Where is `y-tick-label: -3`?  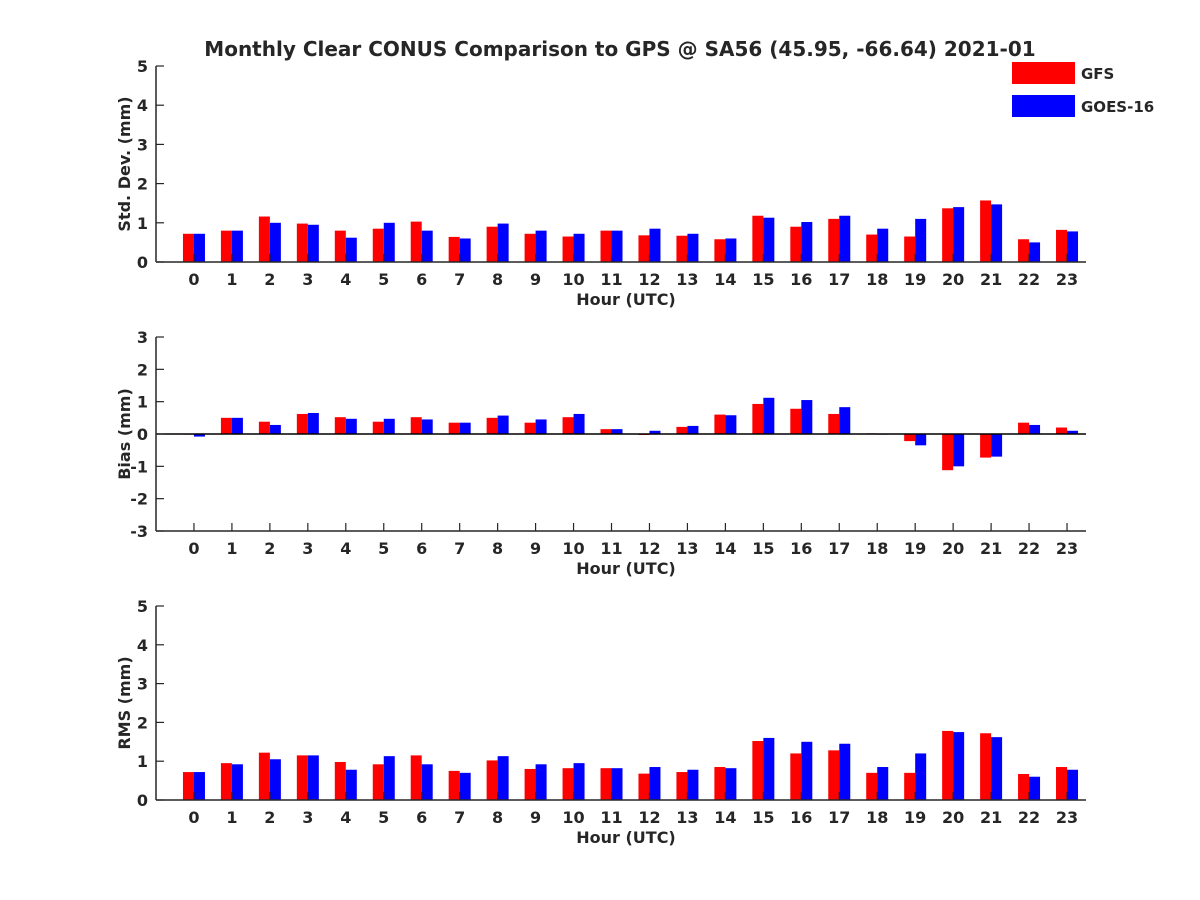 y-tick-label: -3 is located at coordinates (139, 531).